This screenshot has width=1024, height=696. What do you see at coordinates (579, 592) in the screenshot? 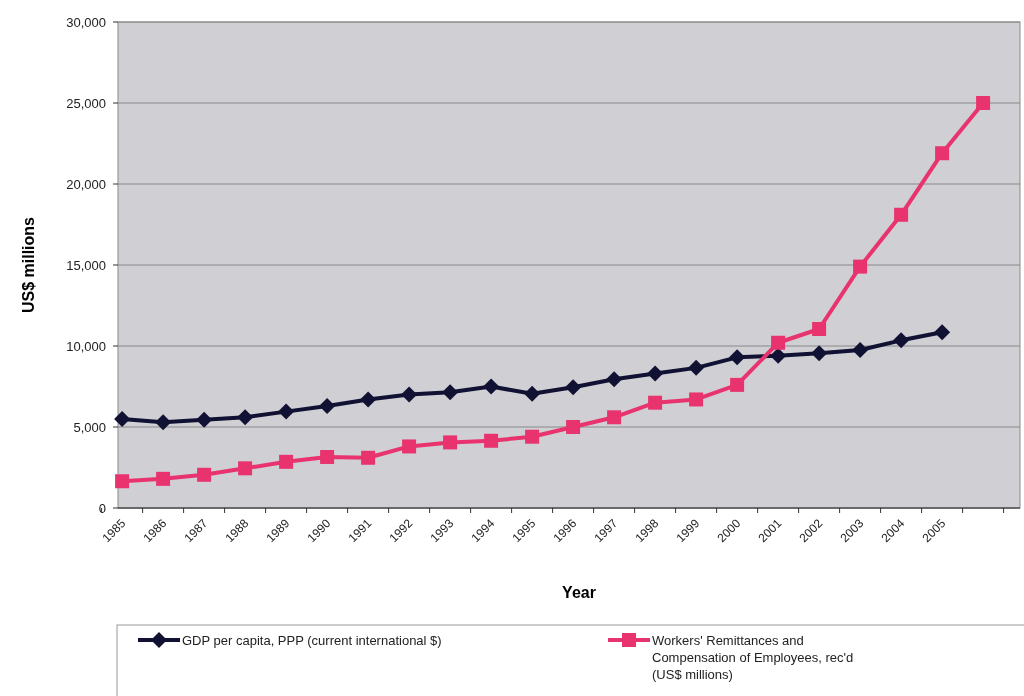
I see `x-axis-title: Year` at bounding box center [579, 592].